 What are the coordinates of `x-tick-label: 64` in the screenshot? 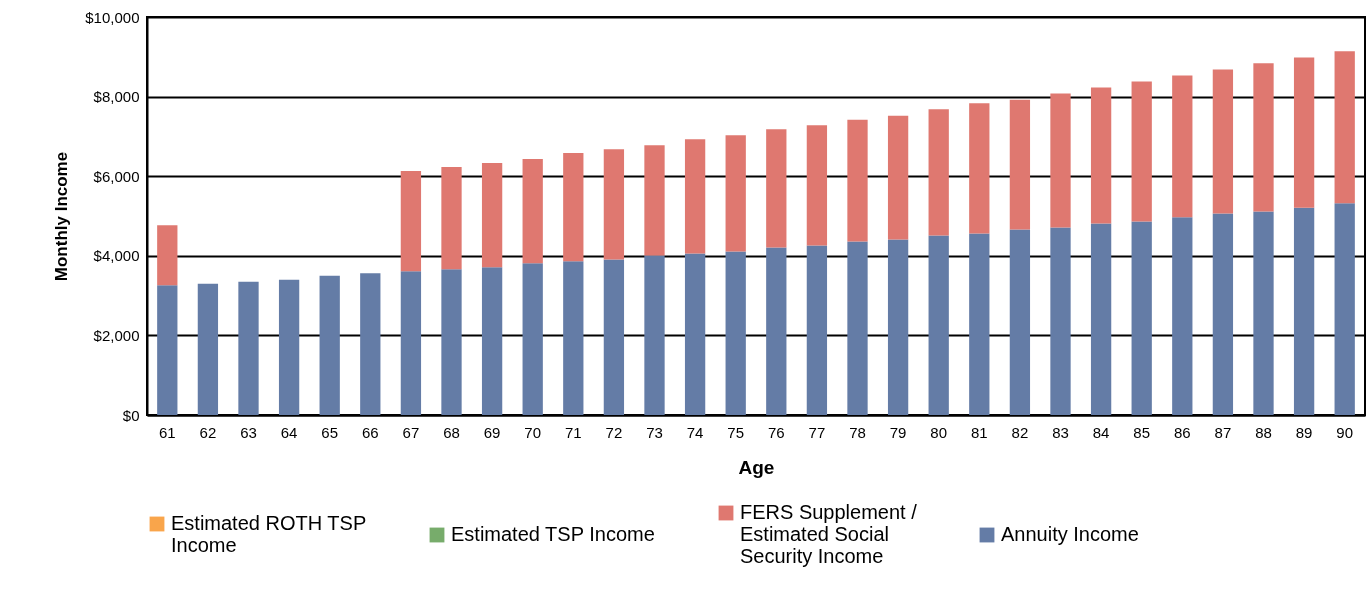 It's located at (289, 432).